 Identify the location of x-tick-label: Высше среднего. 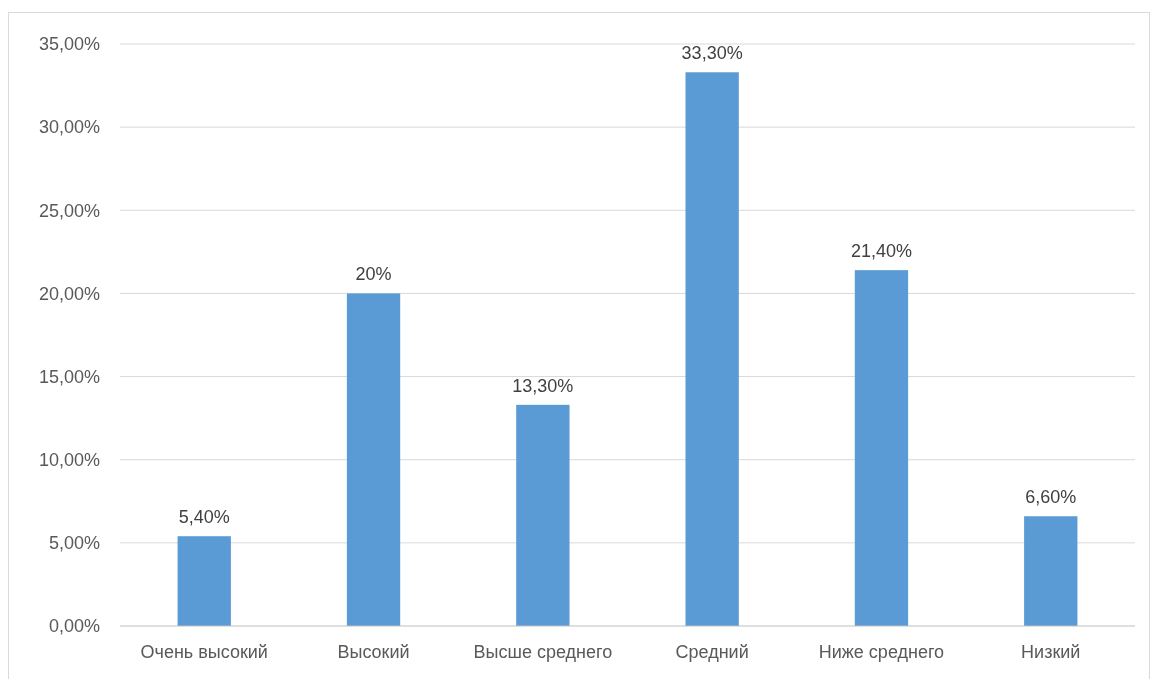
(543, 652).